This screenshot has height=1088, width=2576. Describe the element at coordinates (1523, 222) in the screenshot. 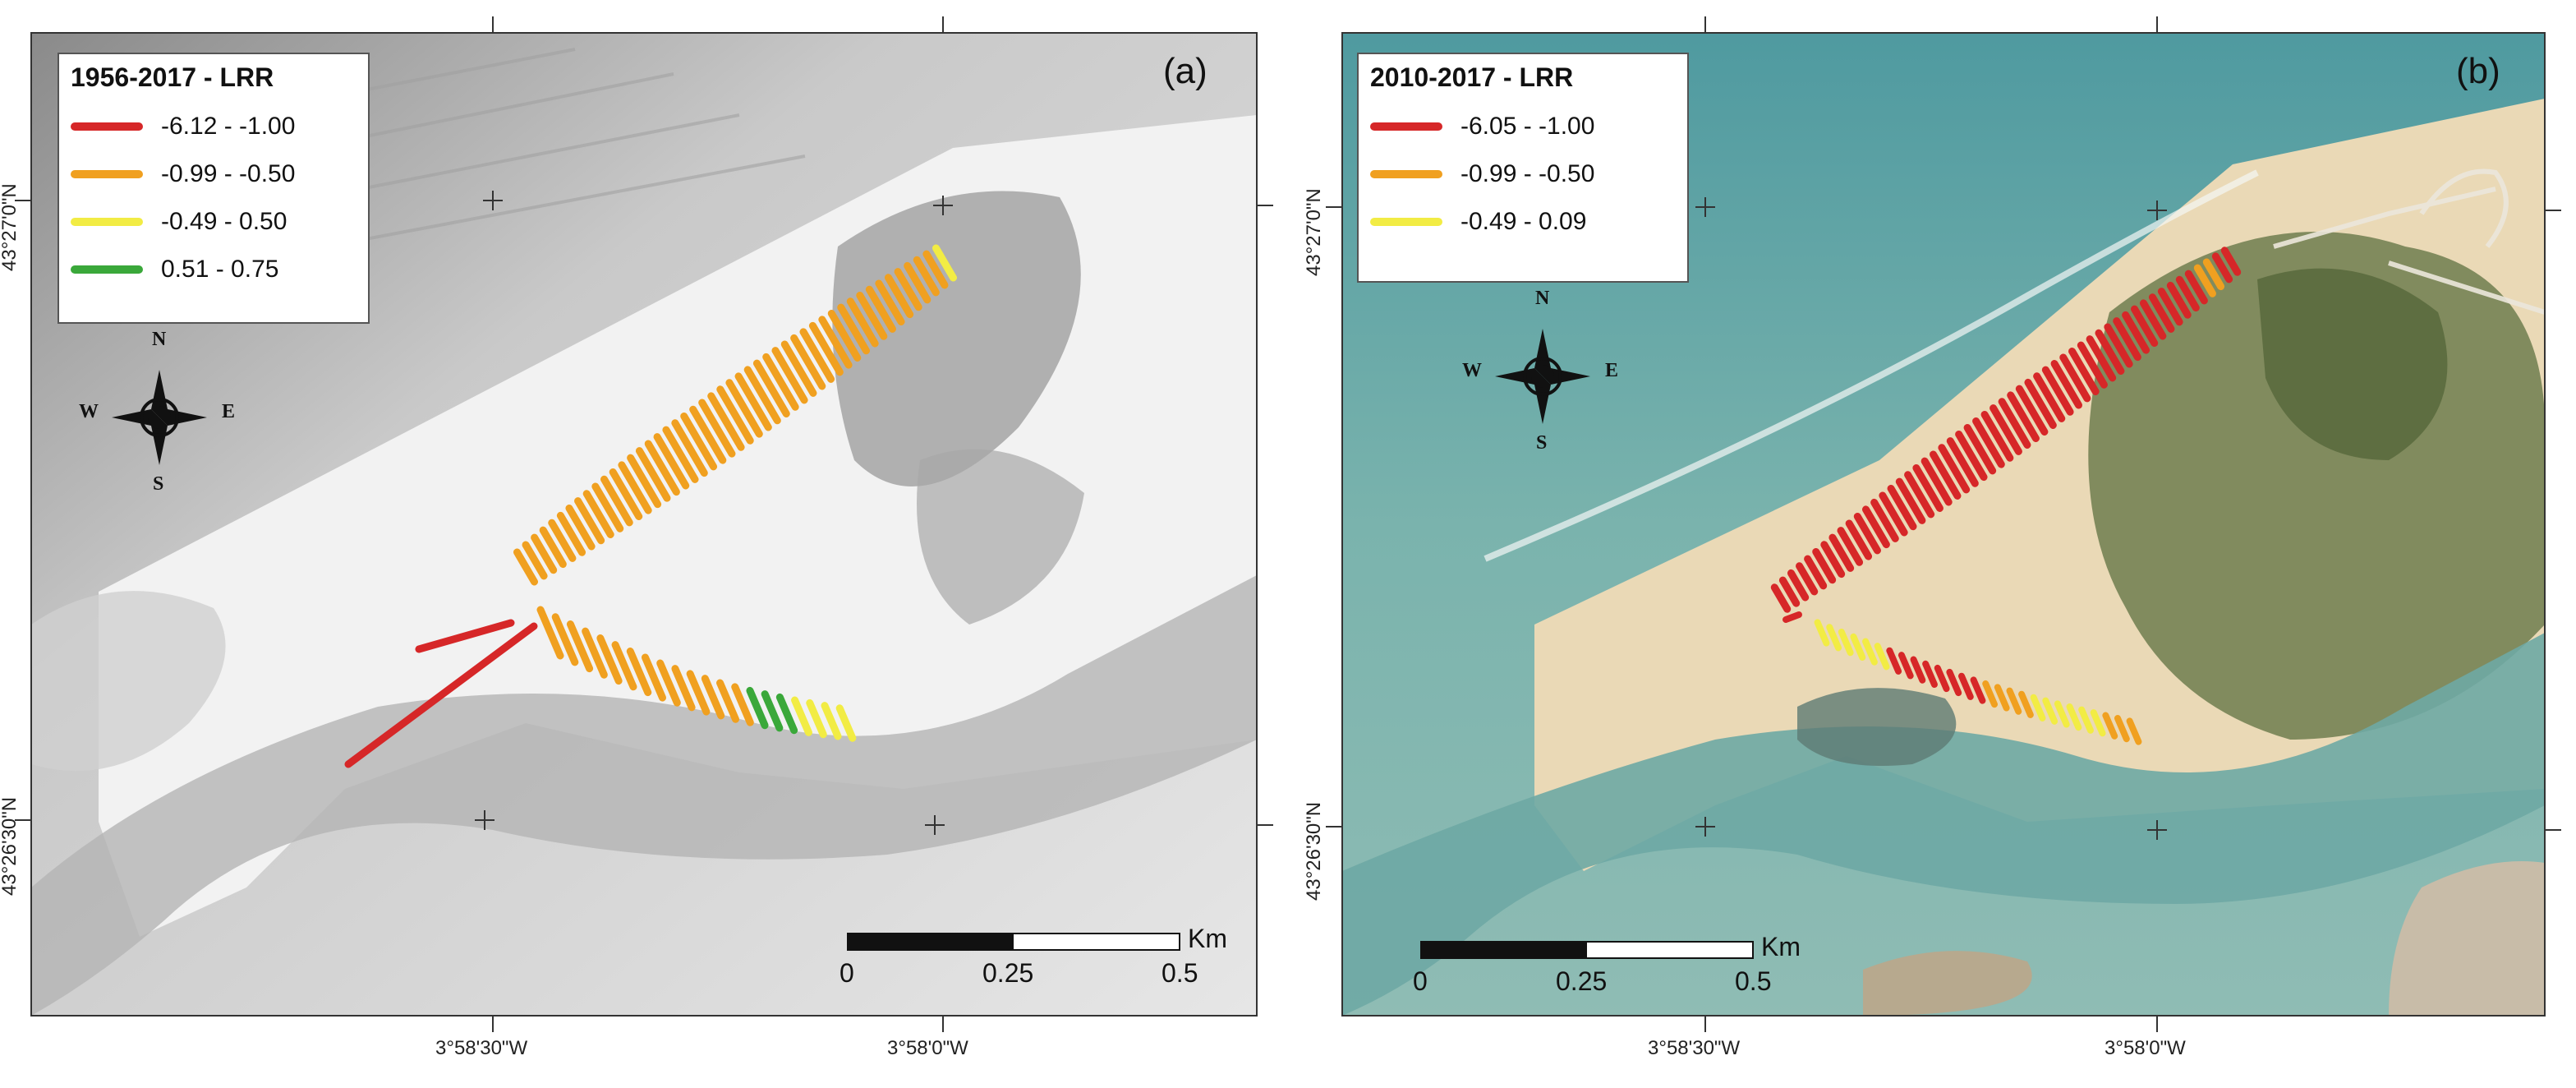

I see `legend-item: -0.49 - 0.09` at that location.